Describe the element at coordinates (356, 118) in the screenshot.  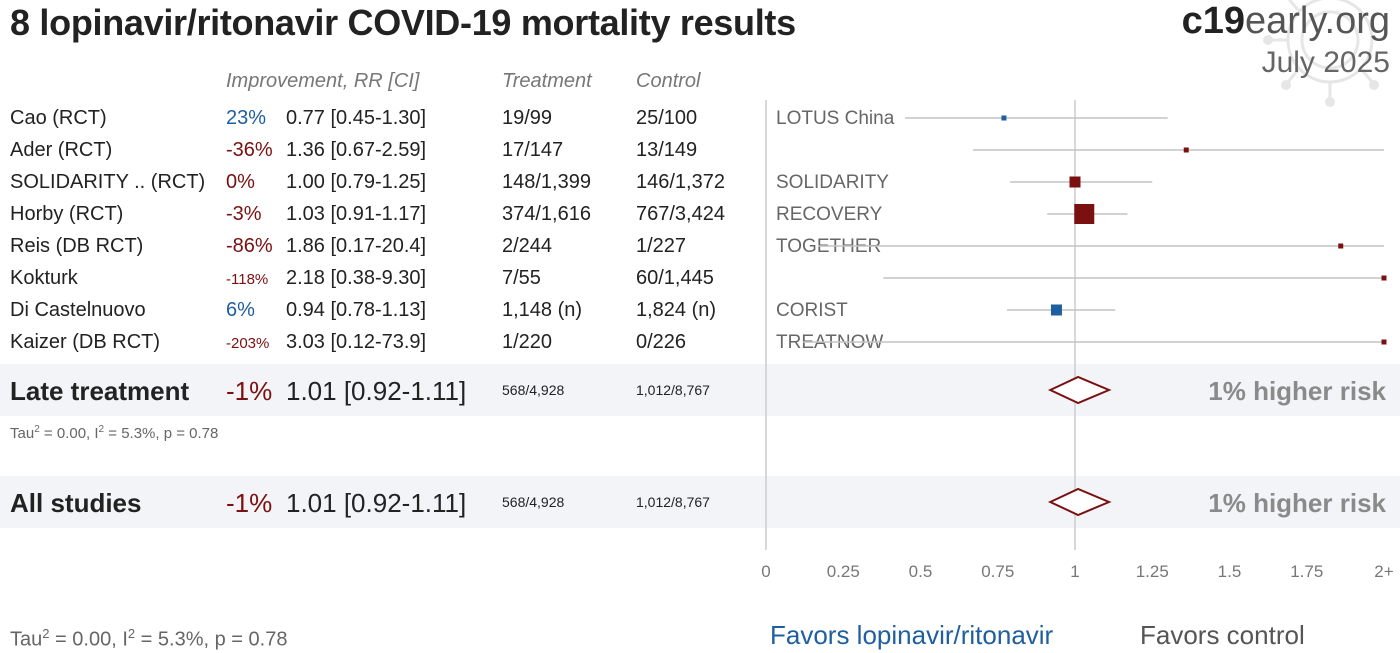
I see `study-rr: 0.77 [0.45-1.30]` at that location.